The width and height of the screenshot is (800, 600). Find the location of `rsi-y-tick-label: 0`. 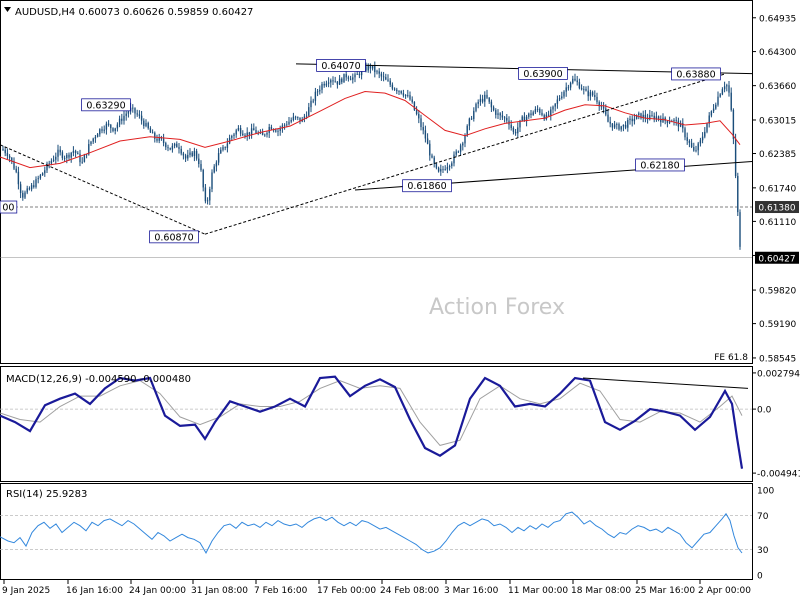

rsi-y-tick-label: 0 is located at coordinates (760, 577).